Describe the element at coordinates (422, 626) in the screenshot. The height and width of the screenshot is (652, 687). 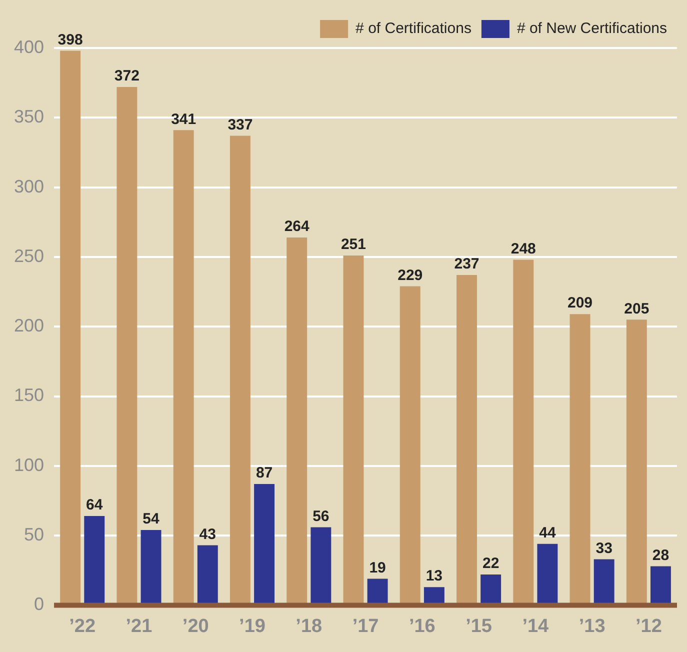
I see `x-tick-label: ’16` at that location.